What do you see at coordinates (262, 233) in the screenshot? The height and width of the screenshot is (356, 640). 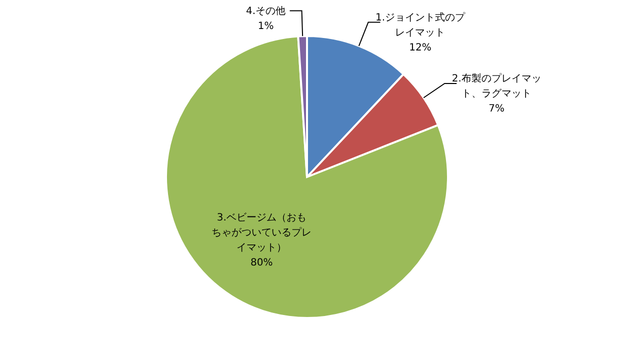 I see `slice-label: 3.ベビージム（おもちゃがついているプレイマット）` at bounding box center [262, 233].